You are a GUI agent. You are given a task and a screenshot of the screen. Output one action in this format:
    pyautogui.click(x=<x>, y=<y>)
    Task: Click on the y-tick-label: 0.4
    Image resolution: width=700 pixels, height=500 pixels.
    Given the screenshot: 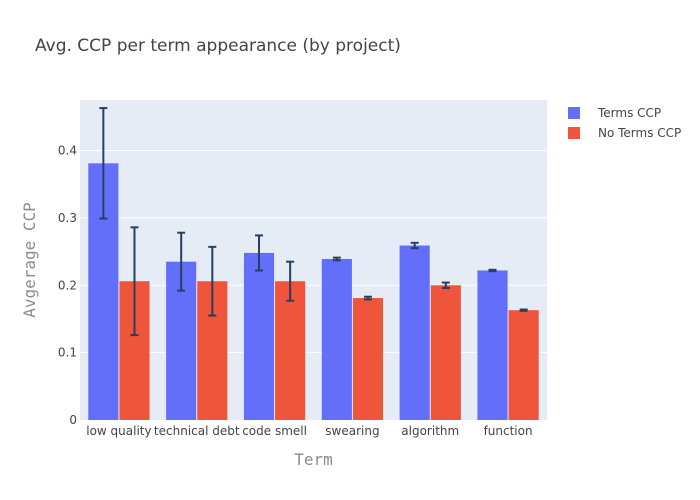 What is the action you would take?
    pyautogui.click(x=67, y=151)
    